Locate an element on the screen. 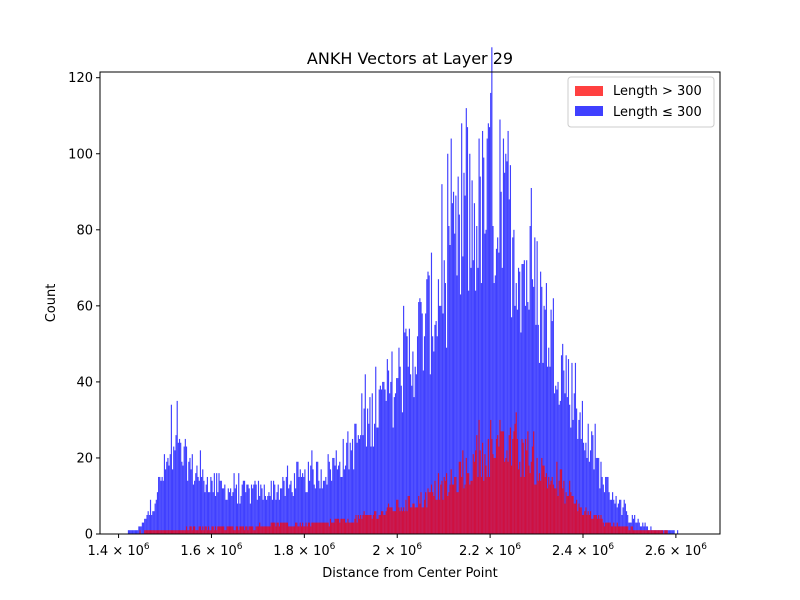  legend-label-length-over-300: Length > 300 is located at coordinates (657, 91).